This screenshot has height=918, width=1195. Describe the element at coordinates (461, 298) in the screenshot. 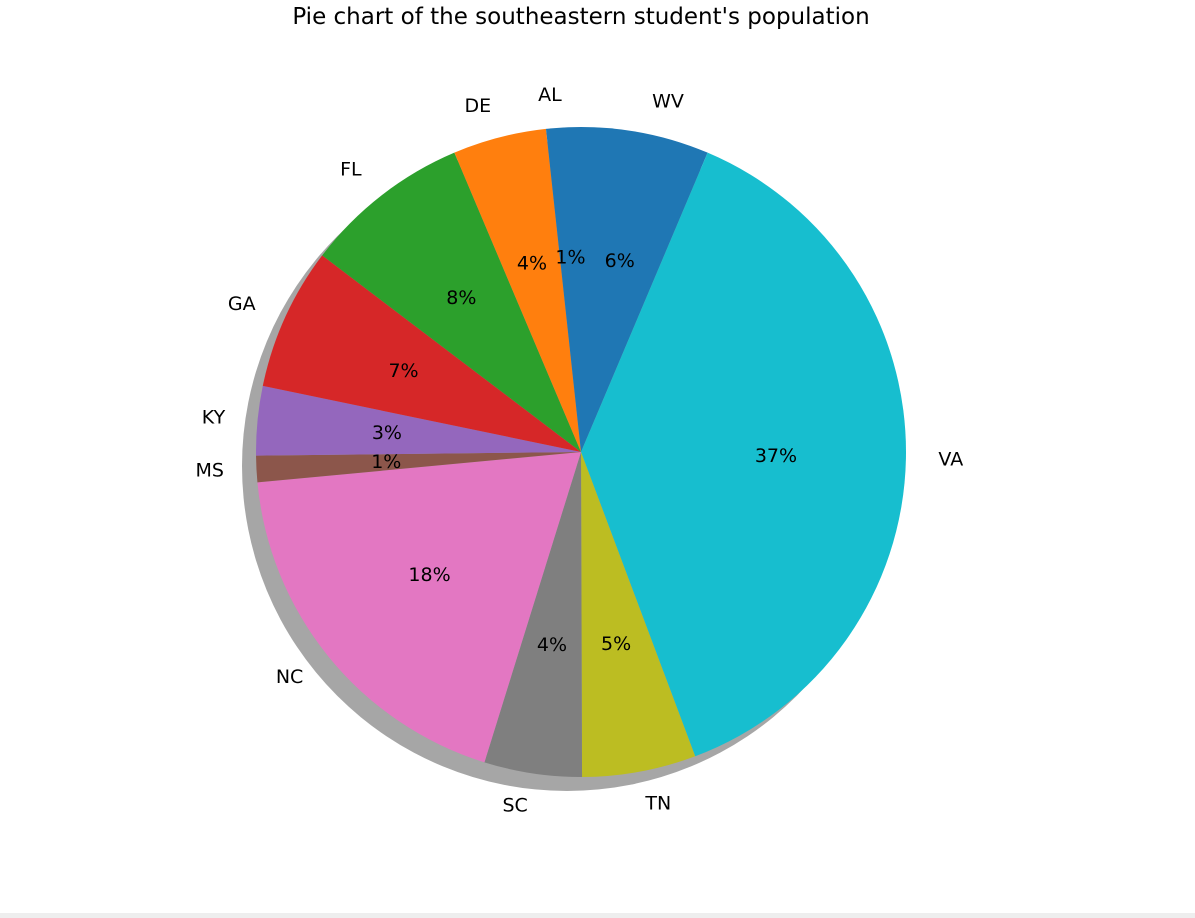

I see `slice-percent-fl: 8%` at that location.